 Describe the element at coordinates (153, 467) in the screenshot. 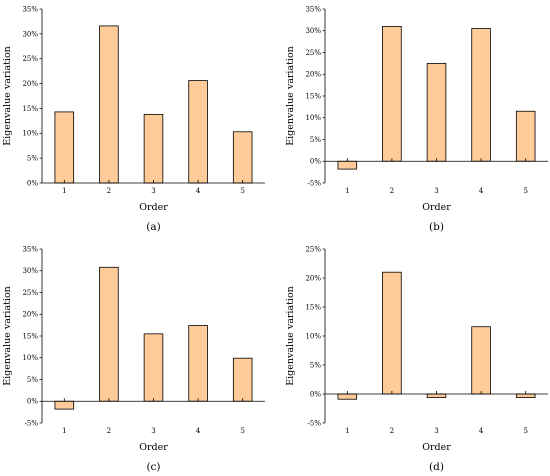

I see `panel-caption: (c)` at that location.